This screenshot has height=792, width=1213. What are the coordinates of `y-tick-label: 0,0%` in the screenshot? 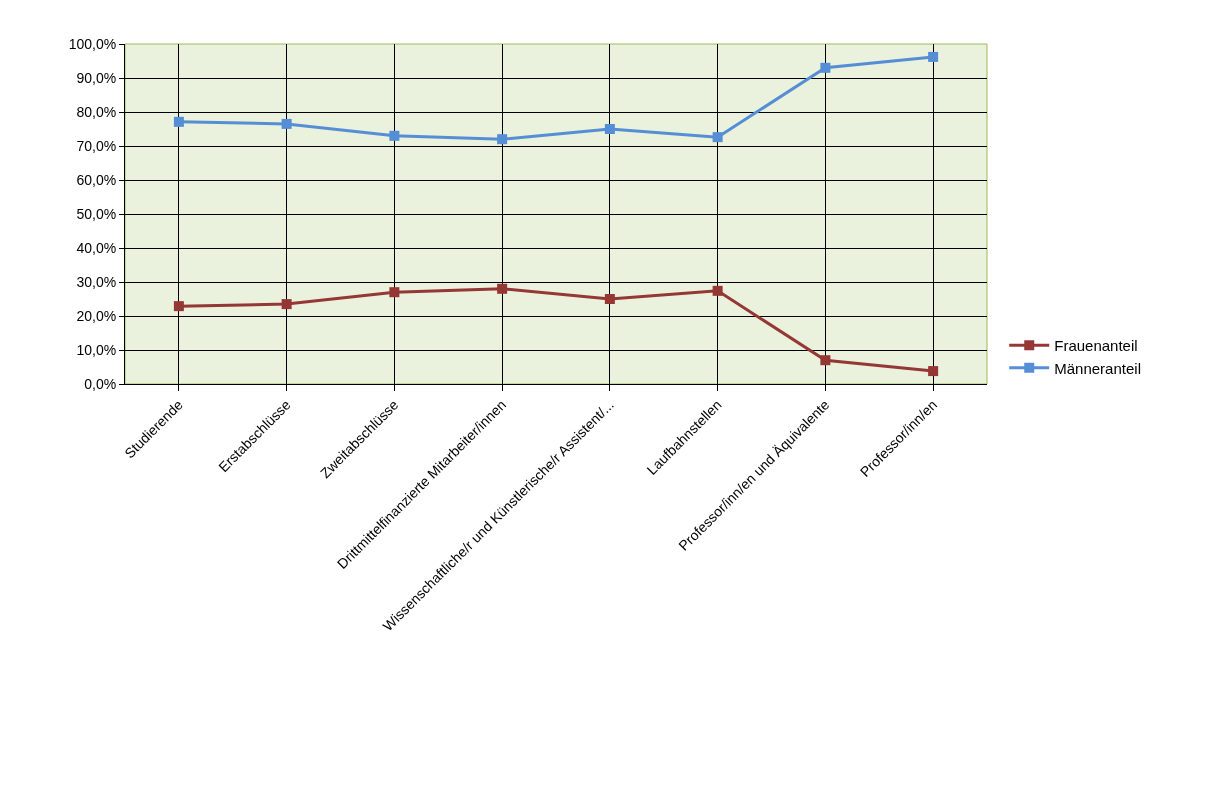 It's located at (100, 383).